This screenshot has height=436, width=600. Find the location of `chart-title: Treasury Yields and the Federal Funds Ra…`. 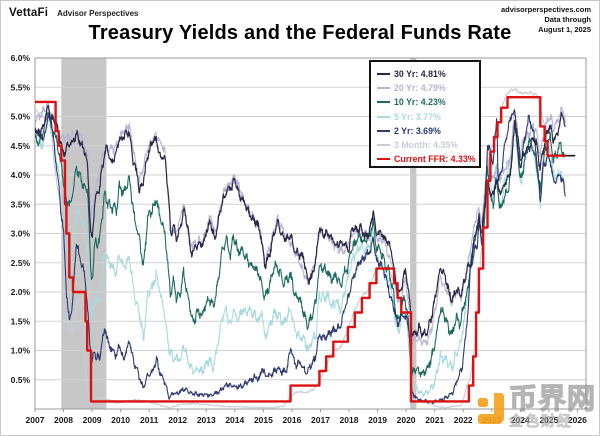

chart-title: Treasury Yields and the Federal Funds Ra… is located at coordinates (300, 33).